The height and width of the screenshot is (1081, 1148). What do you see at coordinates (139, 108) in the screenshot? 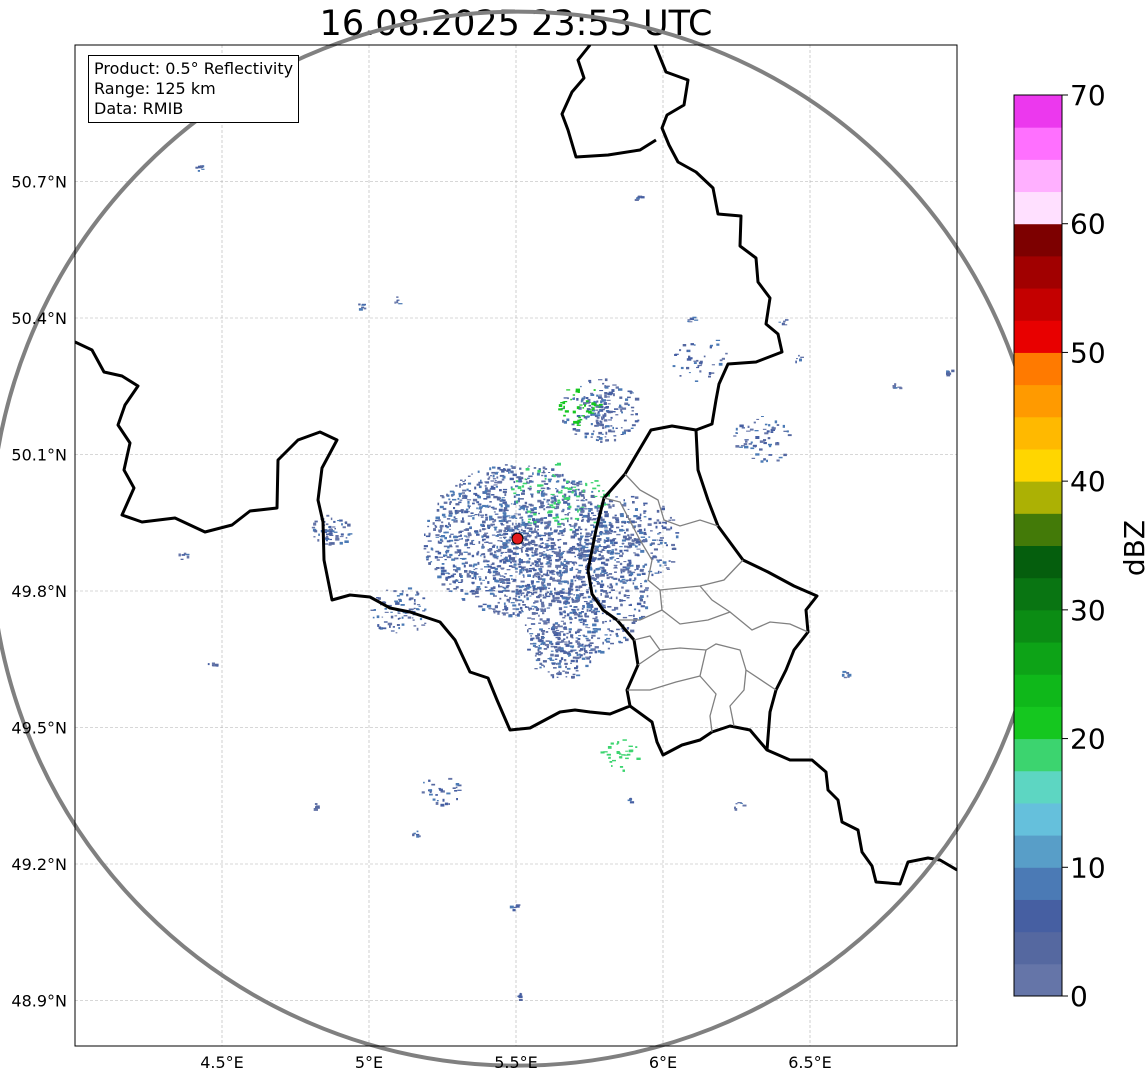
I see `info-data-source: Data: RMIB` at bounding box center [139, 108].